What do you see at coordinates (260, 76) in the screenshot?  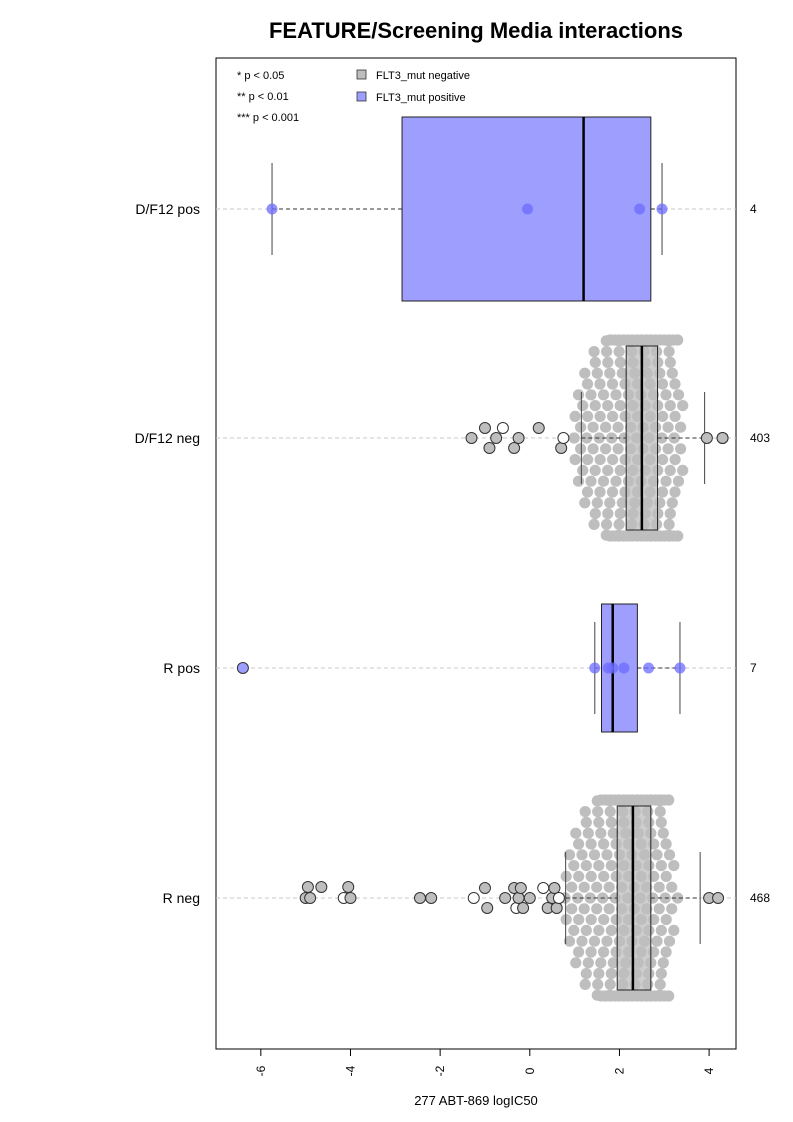 I see `significance-legend-text: * p < 0.05` at bounding box center [260, 76].